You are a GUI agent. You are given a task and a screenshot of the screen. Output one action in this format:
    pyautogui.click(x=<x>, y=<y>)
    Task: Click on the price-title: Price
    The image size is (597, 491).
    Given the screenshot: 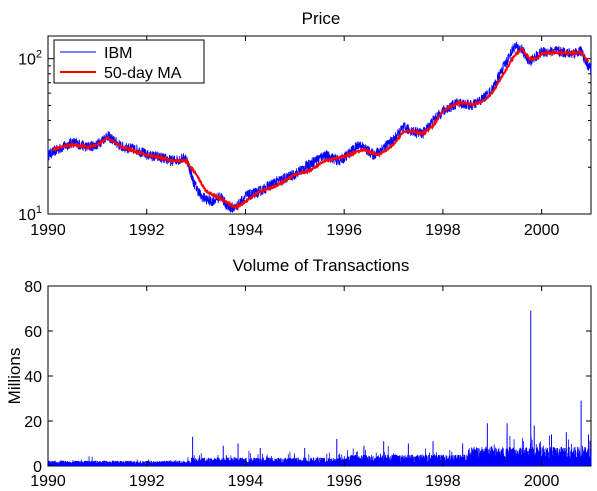 What is the action you would take?
    pyautogui.click(x=321, y=18)
    